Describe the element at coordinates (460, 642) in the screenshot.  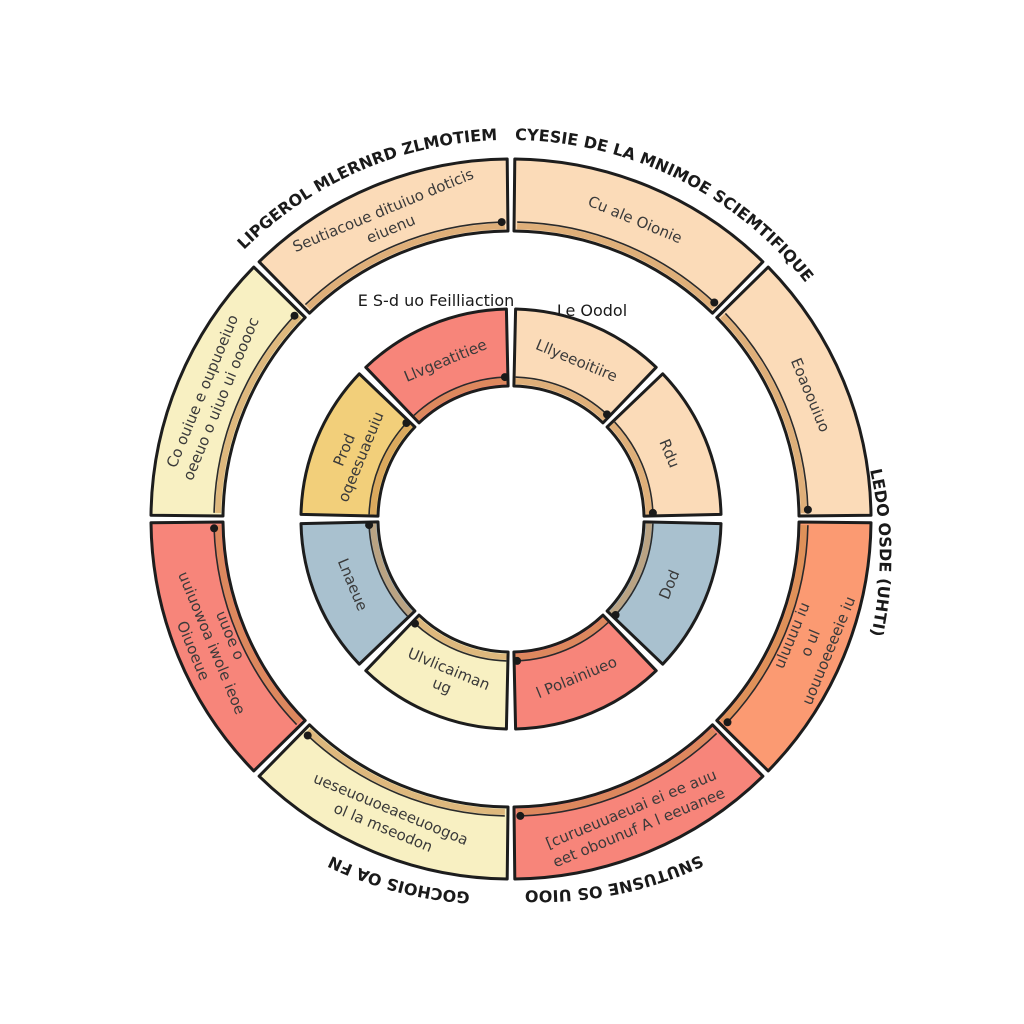
I see `inner-segment-5-flow-arc` at that location.